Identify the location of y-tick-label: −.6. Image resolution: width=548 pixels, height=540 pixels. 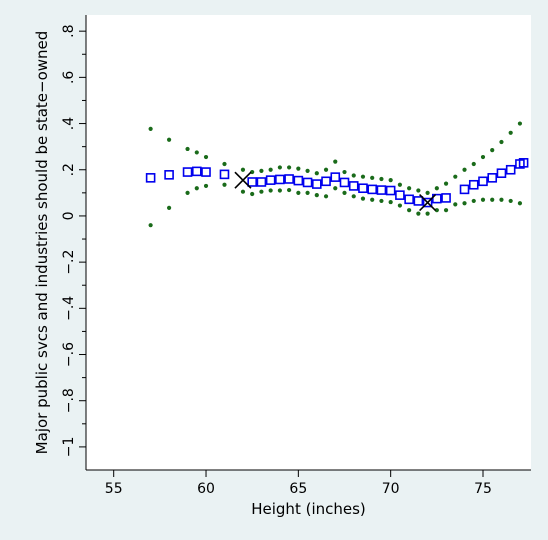
(69, 354).